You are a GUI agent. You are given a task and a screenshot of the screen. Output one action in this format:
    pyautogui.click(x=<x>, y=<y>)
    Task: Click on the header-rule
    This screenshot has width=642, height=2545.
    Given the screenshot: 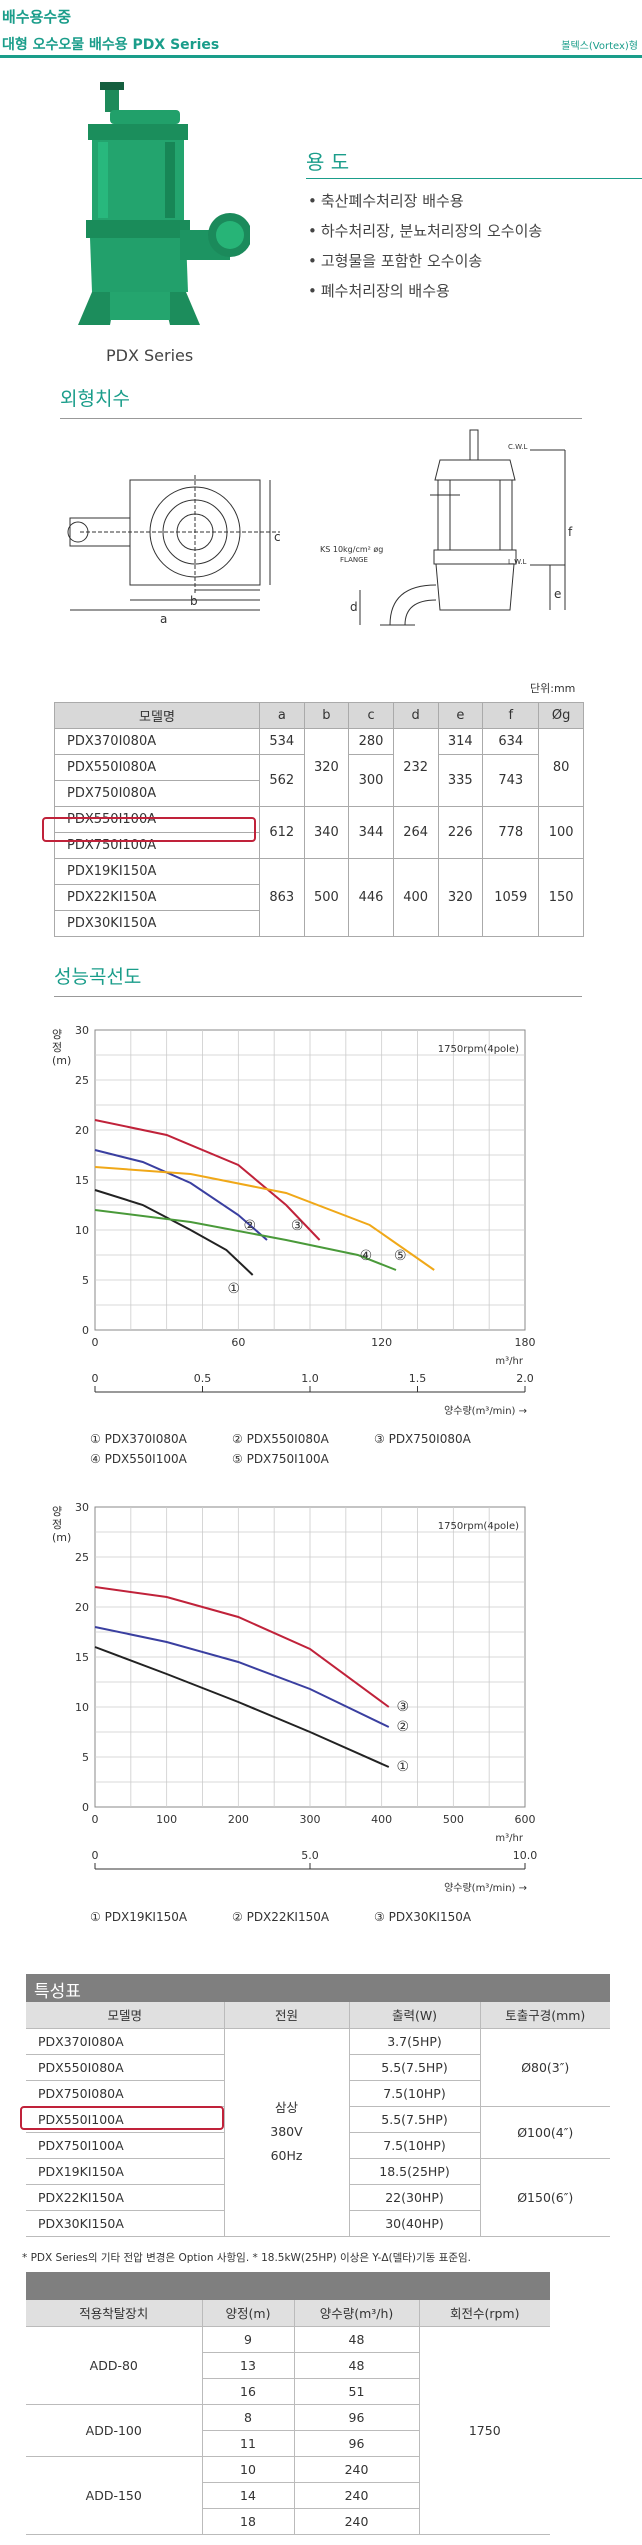 What is the action you would take?
    pyautogui.click(x=321, y=56)
    